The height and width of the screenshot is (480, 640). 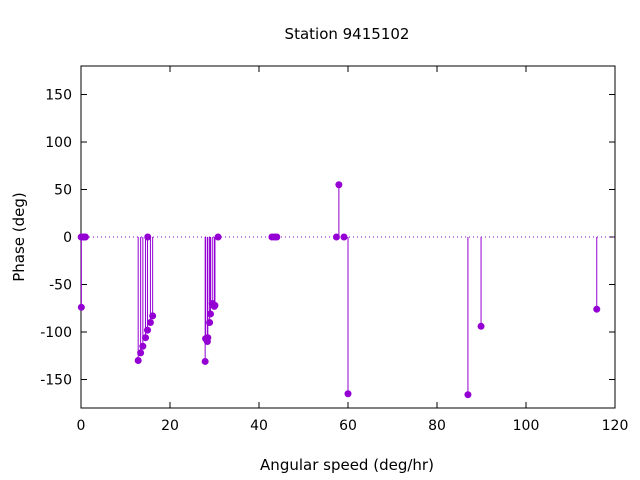 I want to click on y-tick-label: 50, so click(x=63, y=191).